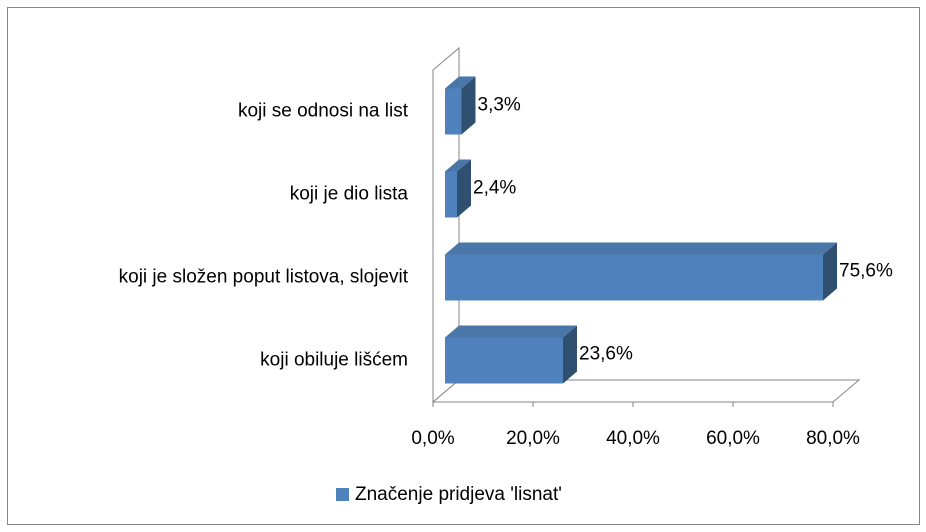 The width and height of the screenshot is (926, 532). I want to click on category-label: koji je dio lista, so click(349, 194).